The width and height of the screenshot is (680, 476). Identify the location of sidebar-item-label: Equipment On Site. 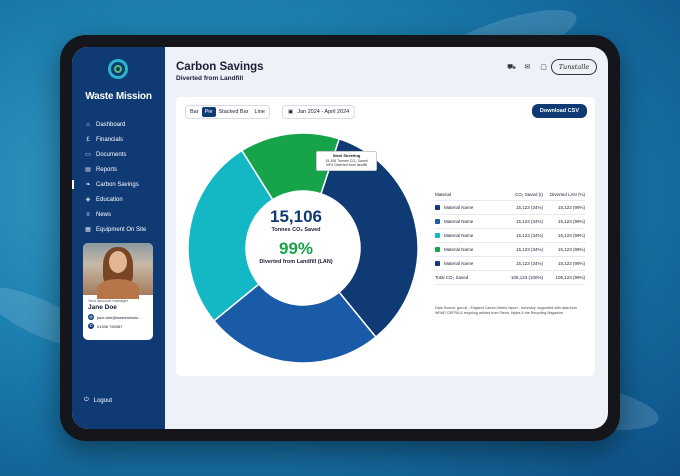
(121, 229).